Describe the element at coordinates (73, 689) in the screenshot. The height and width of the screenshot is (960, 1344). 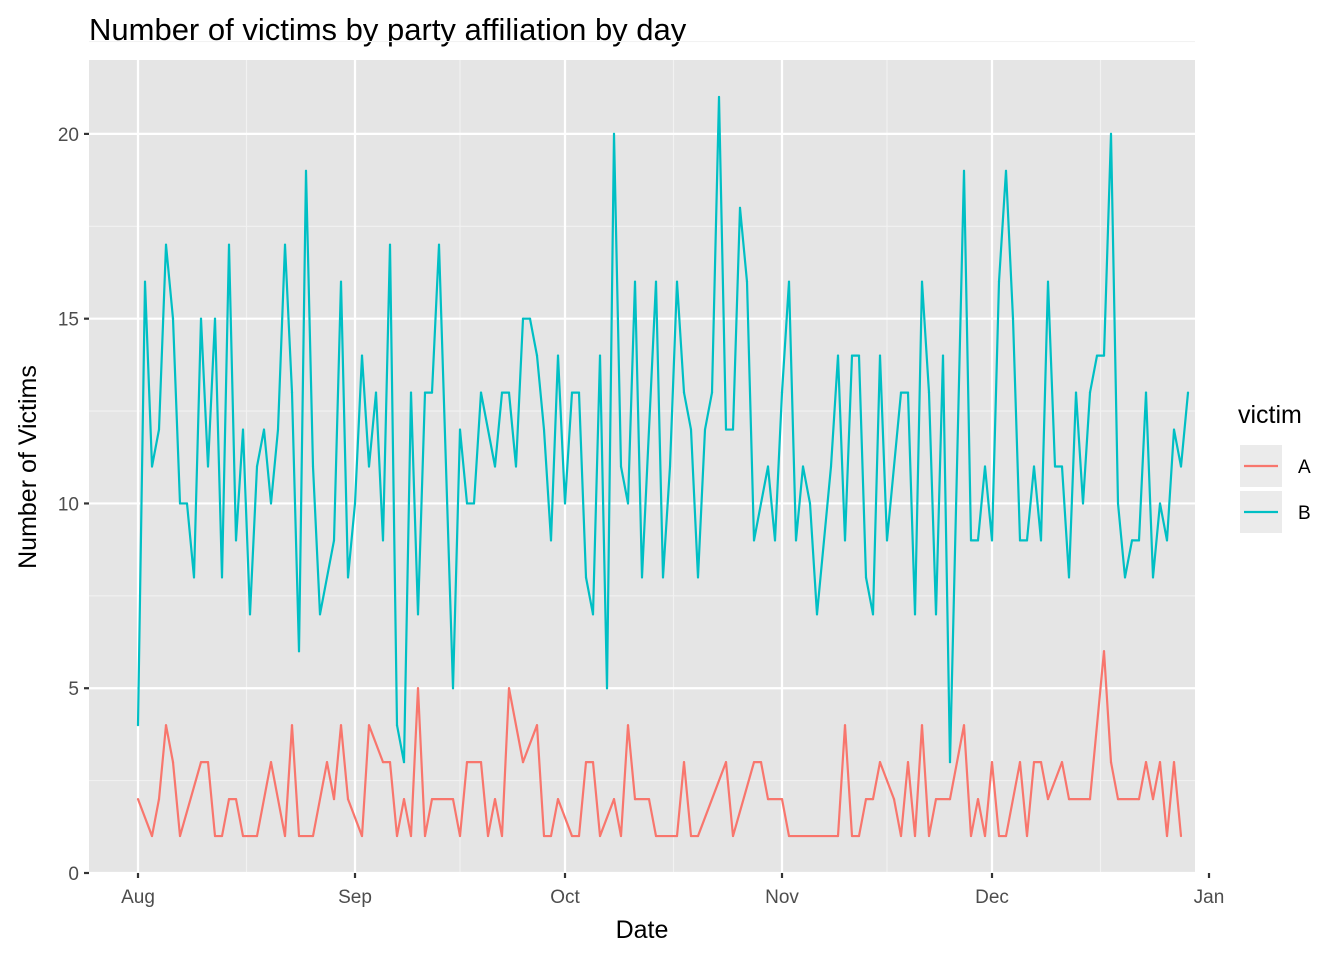
I see `y-tick-label: 5` at that location.